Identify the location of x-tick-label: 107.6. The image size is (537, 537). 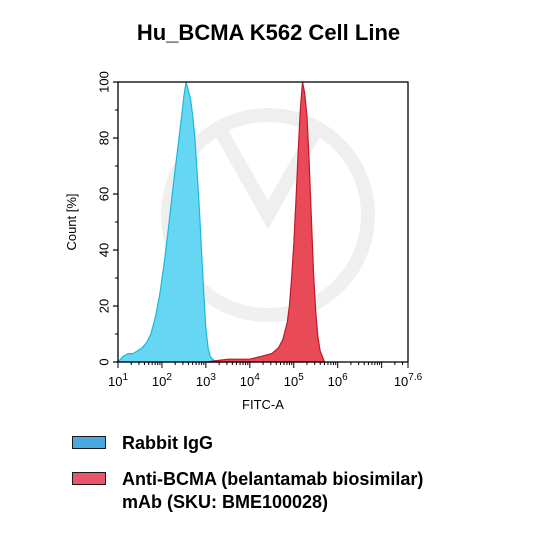
(408, 380).